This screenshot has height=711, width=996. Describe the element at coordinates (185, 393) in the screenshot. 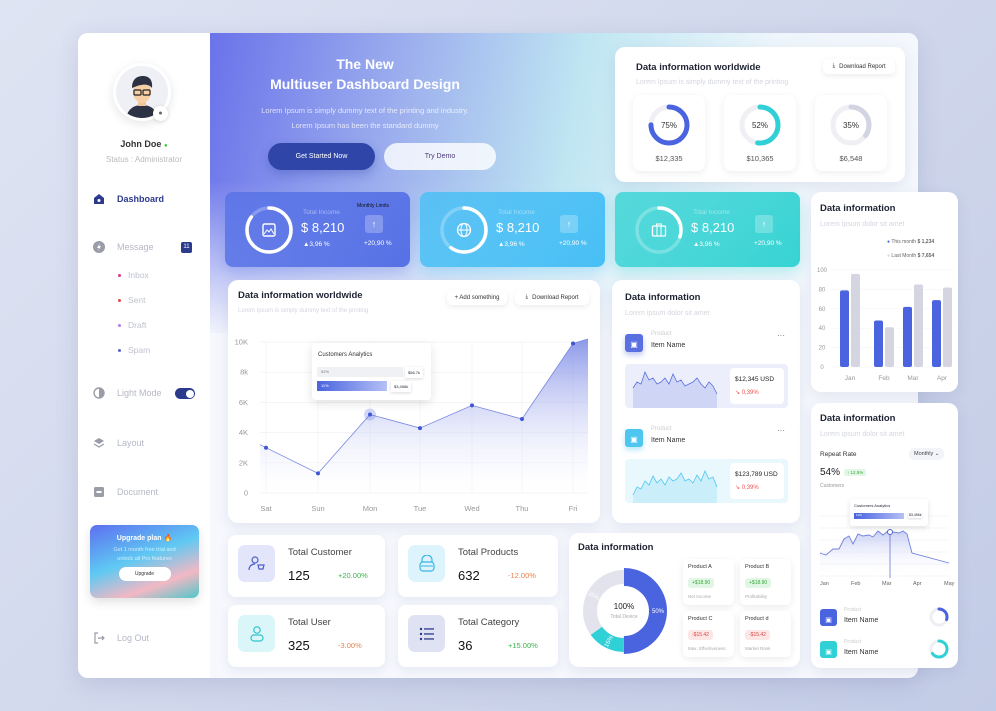

I see `light-mode-toggle` at that location.